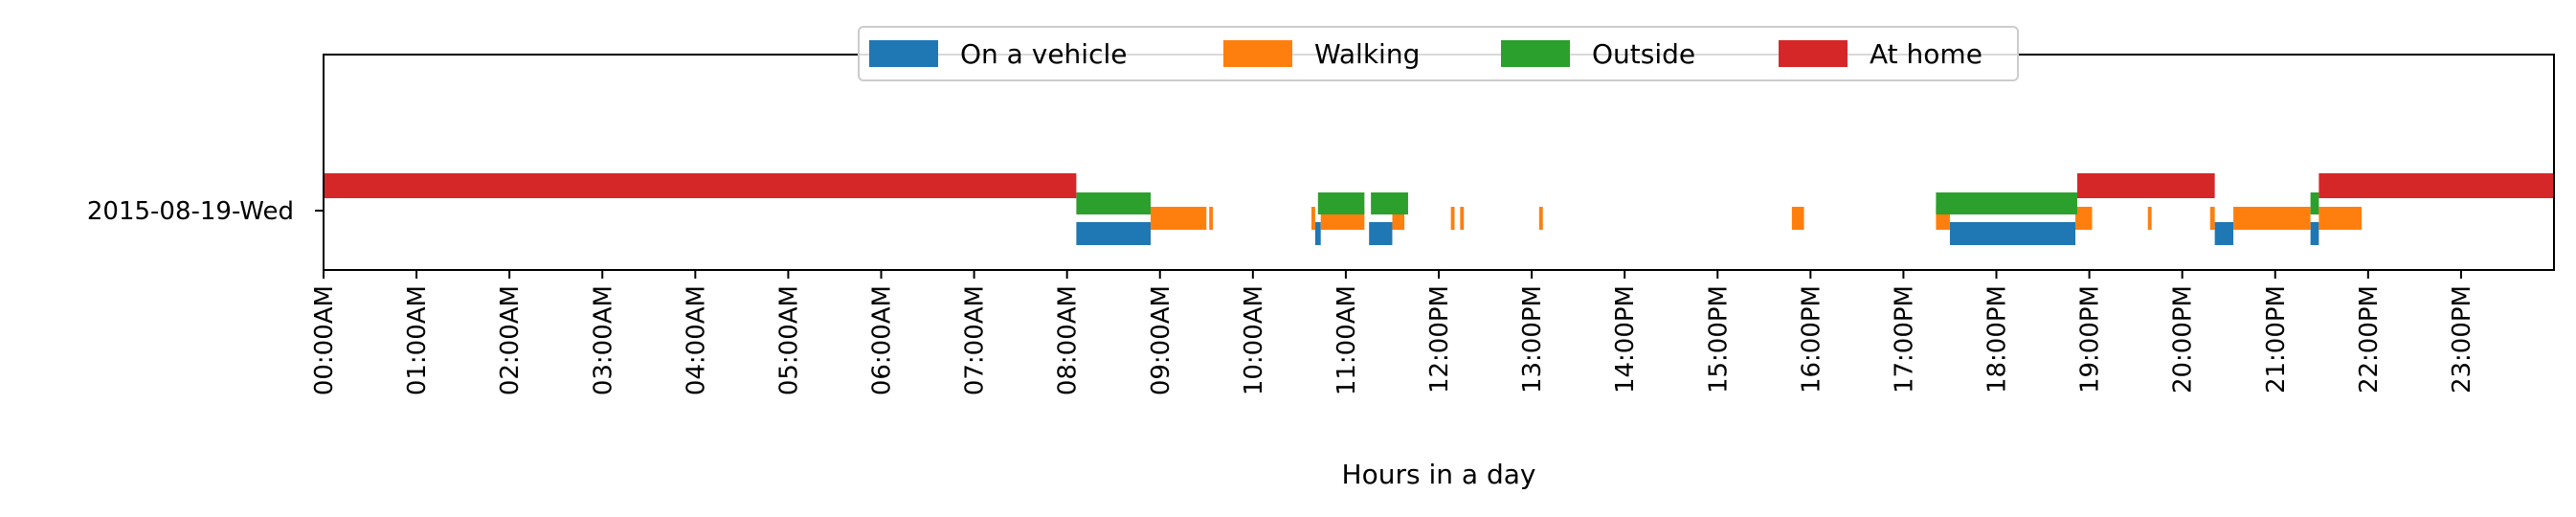  What do you see at coordinates (696, 340) in the screenshot?
I see `x-tick-label: 04:00AM` at bounding box center [696, 340].